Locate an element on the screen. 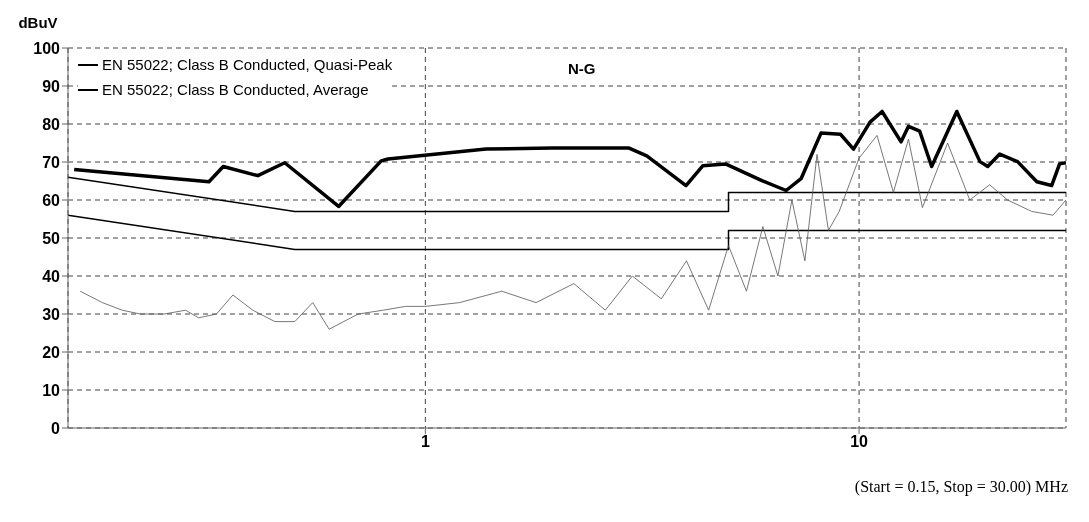 The height and width of the screenshot is (522, 1089). y-tick-label: 90 is located at coordinates (51, 86).